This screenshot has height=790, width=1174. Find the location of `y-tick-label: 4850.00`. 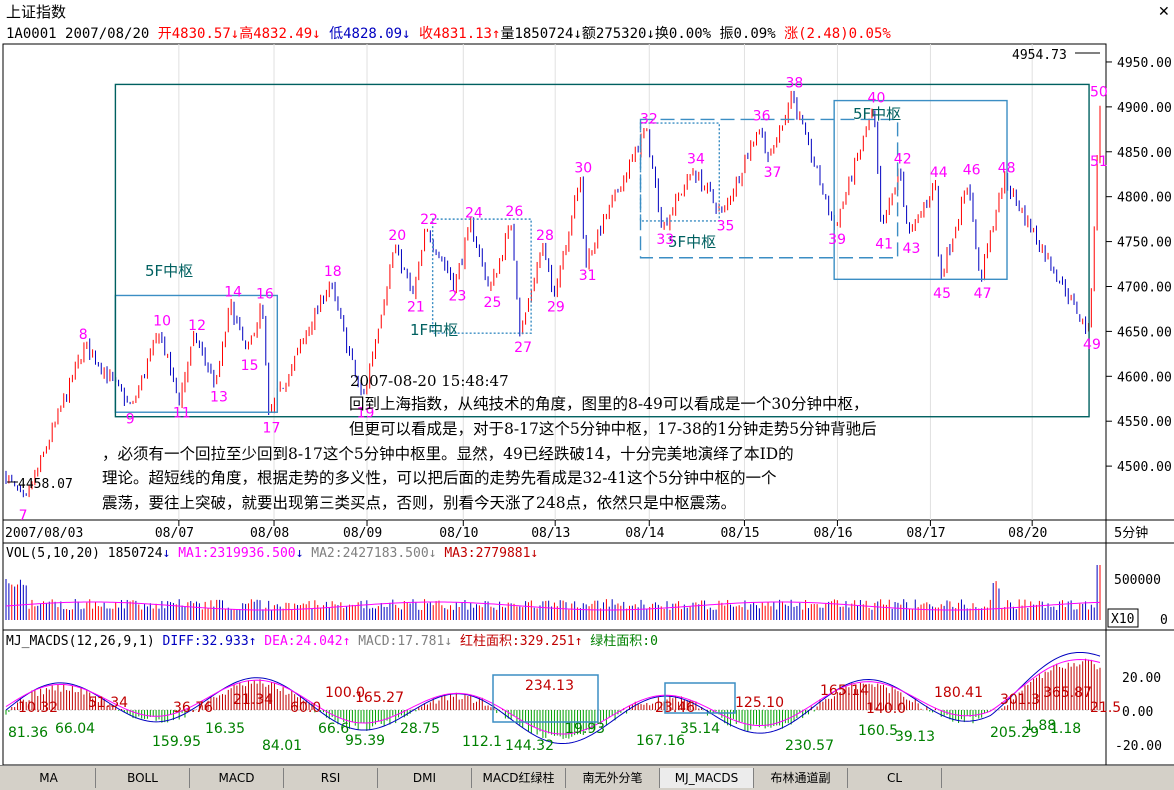

y-tick-label: 4850.00 is located at coordinates (1144, 153).